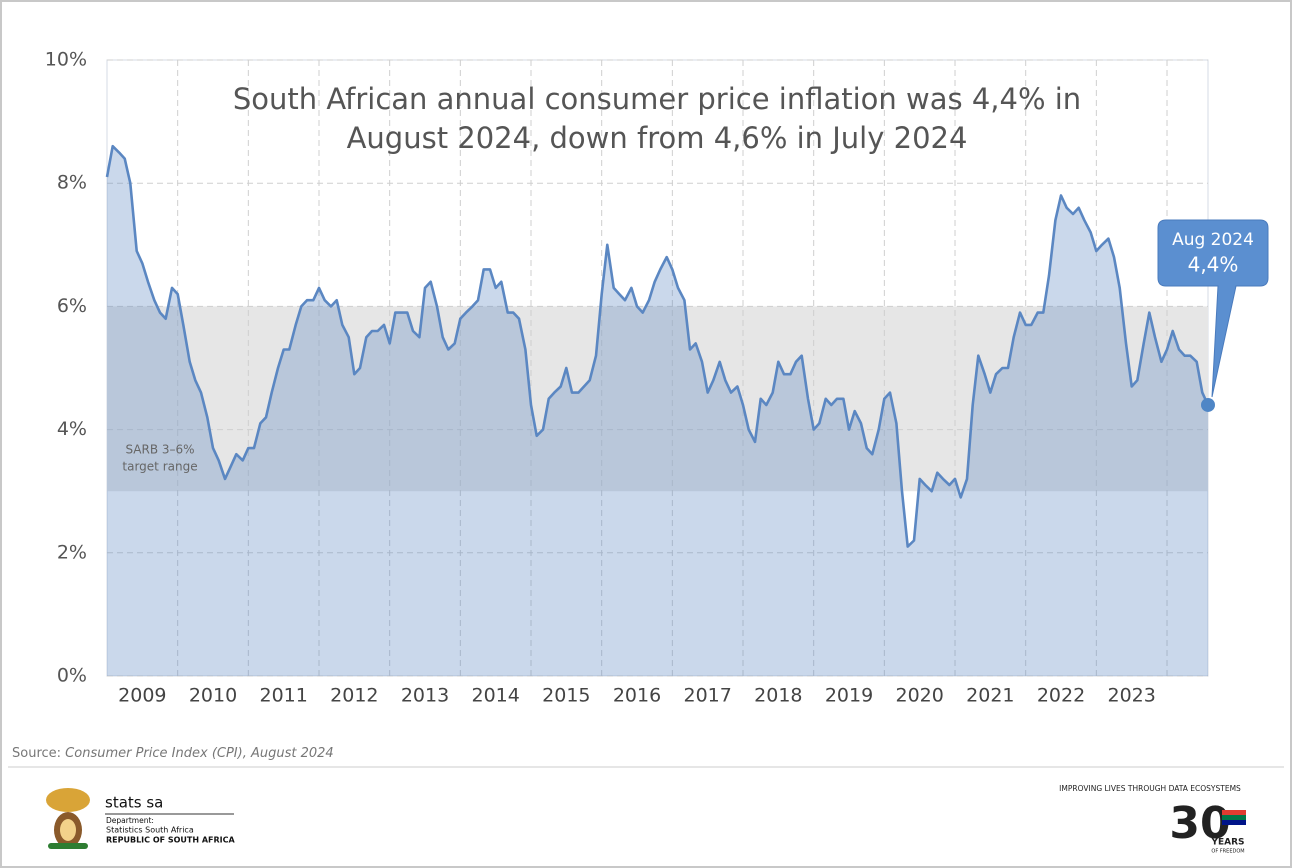 The image size is (1292, 868). What do you see at coordinates (849, 696) in the screenshot?
I see `x-tick-label: 2019` at bounding box center [849, 696].